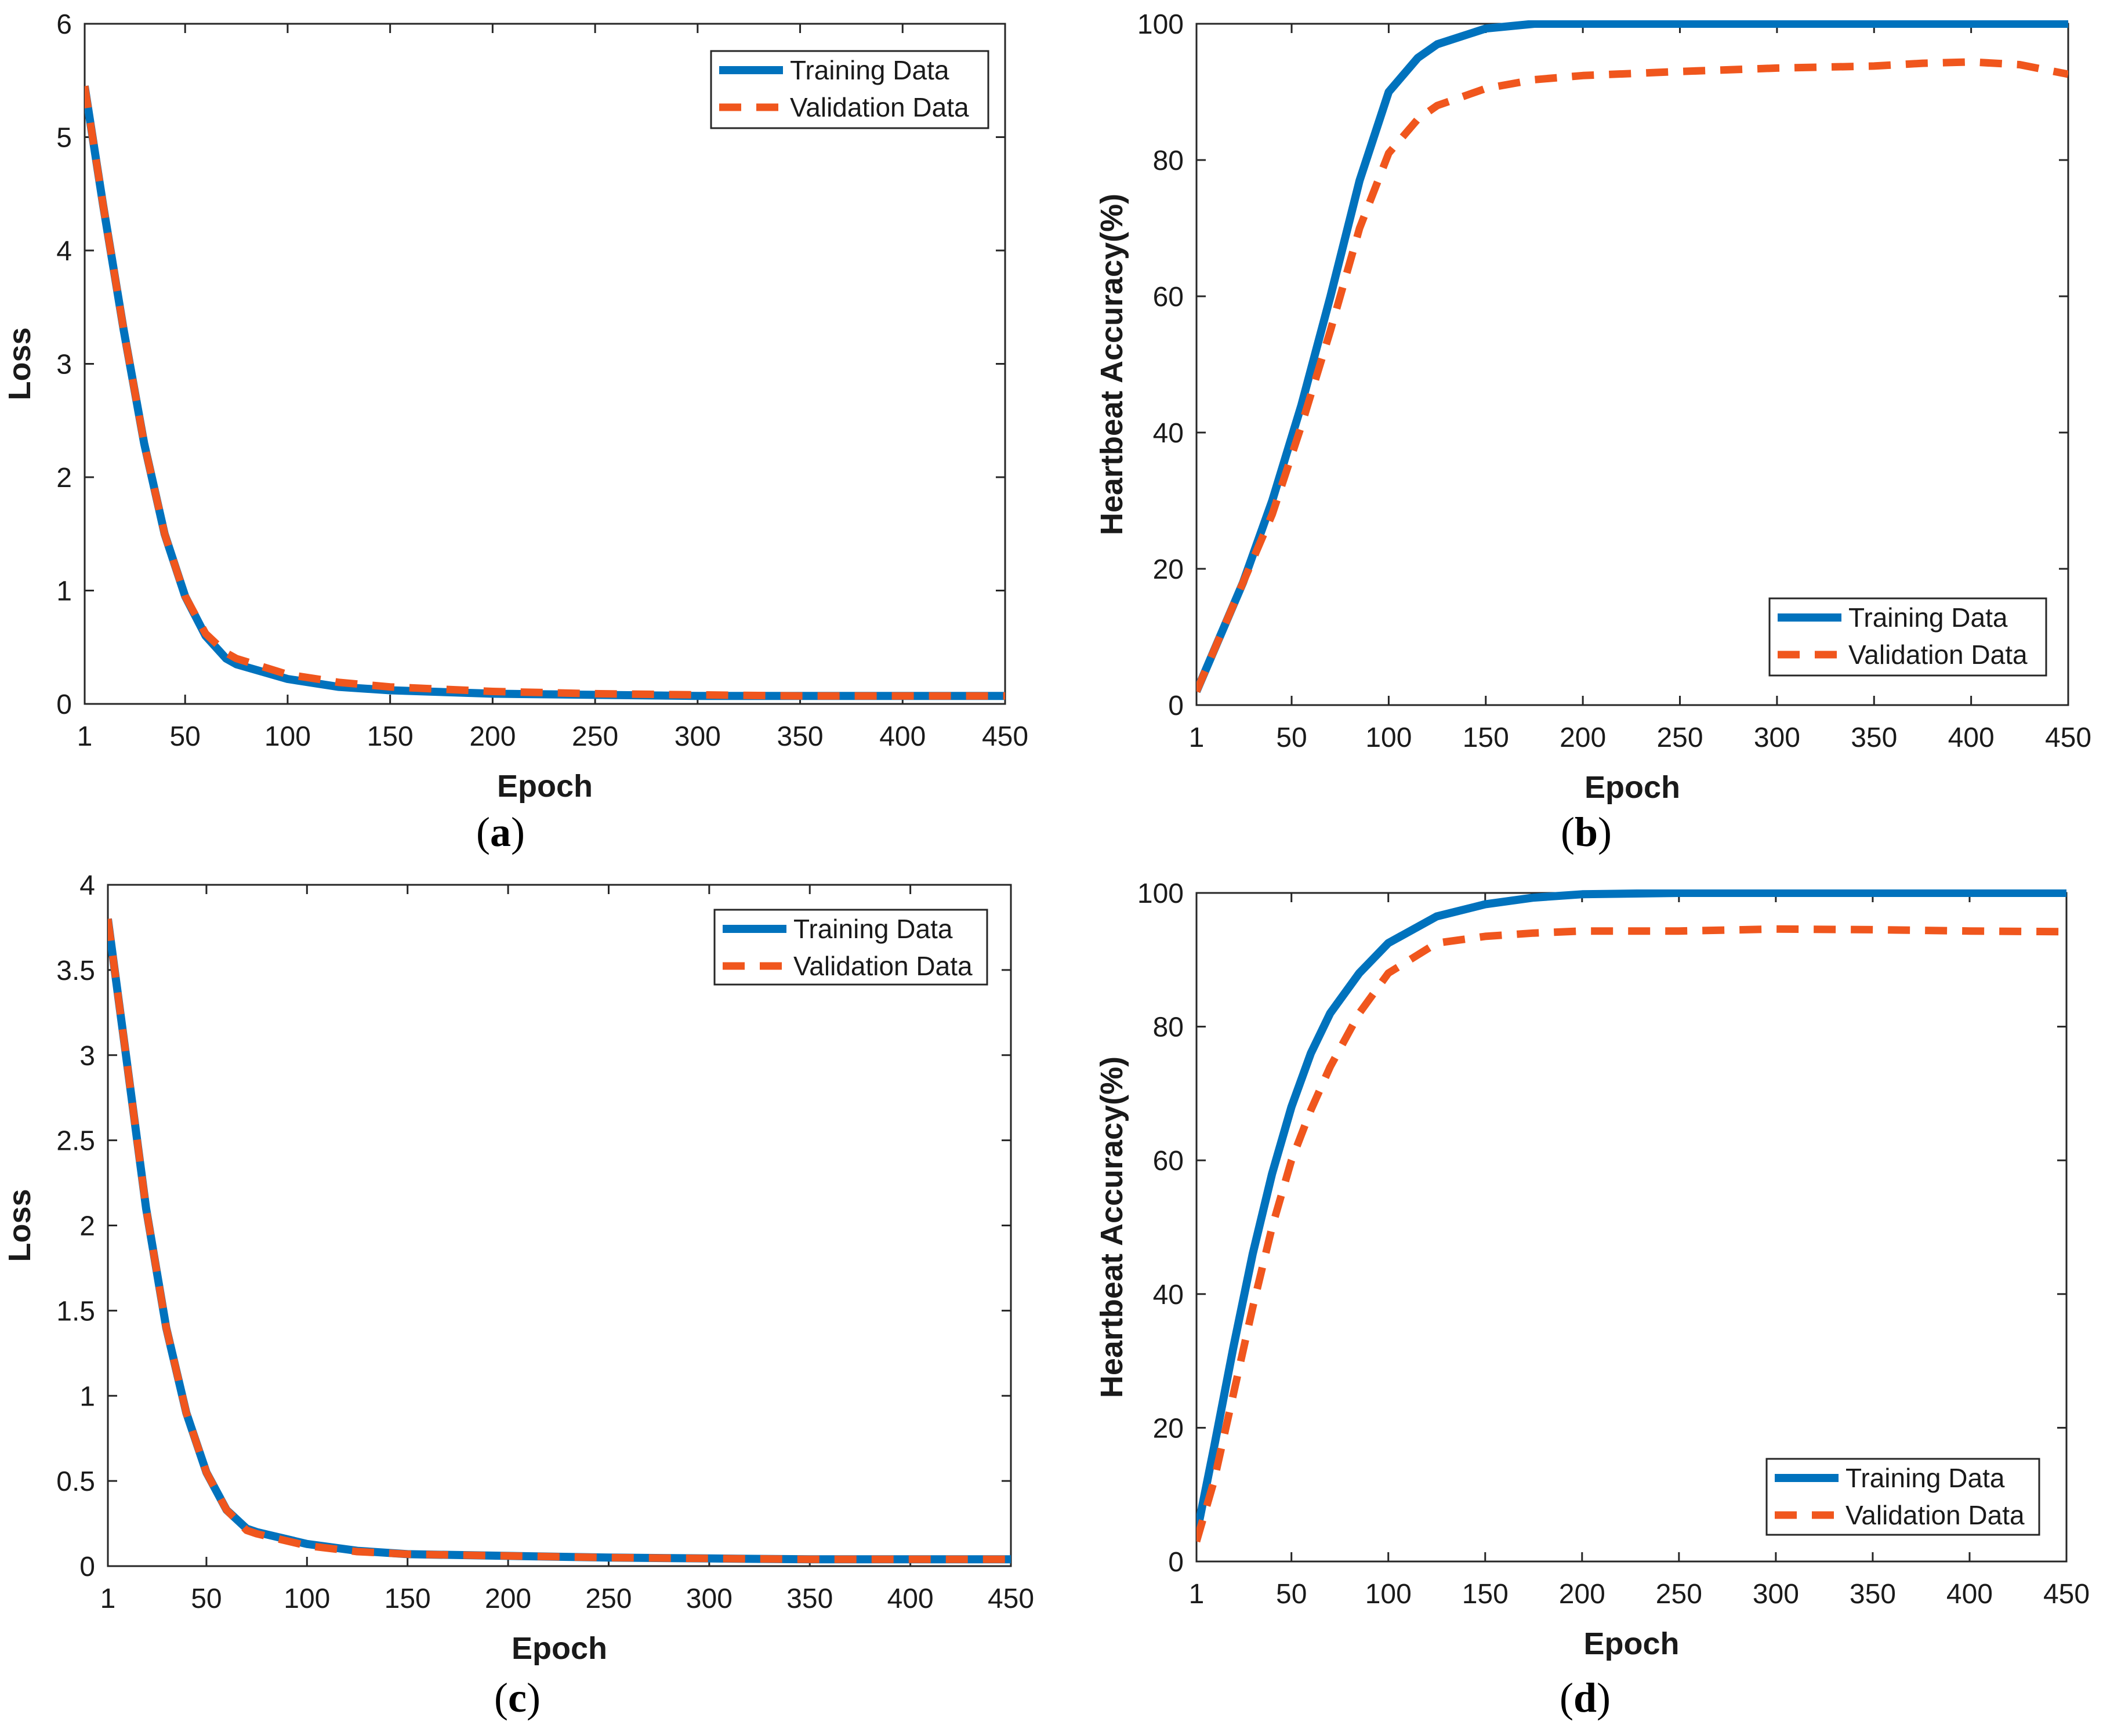  Describe the element at coordinates (1160, 24) in the screenshot. I see `y-tick-label: 100` at that location.